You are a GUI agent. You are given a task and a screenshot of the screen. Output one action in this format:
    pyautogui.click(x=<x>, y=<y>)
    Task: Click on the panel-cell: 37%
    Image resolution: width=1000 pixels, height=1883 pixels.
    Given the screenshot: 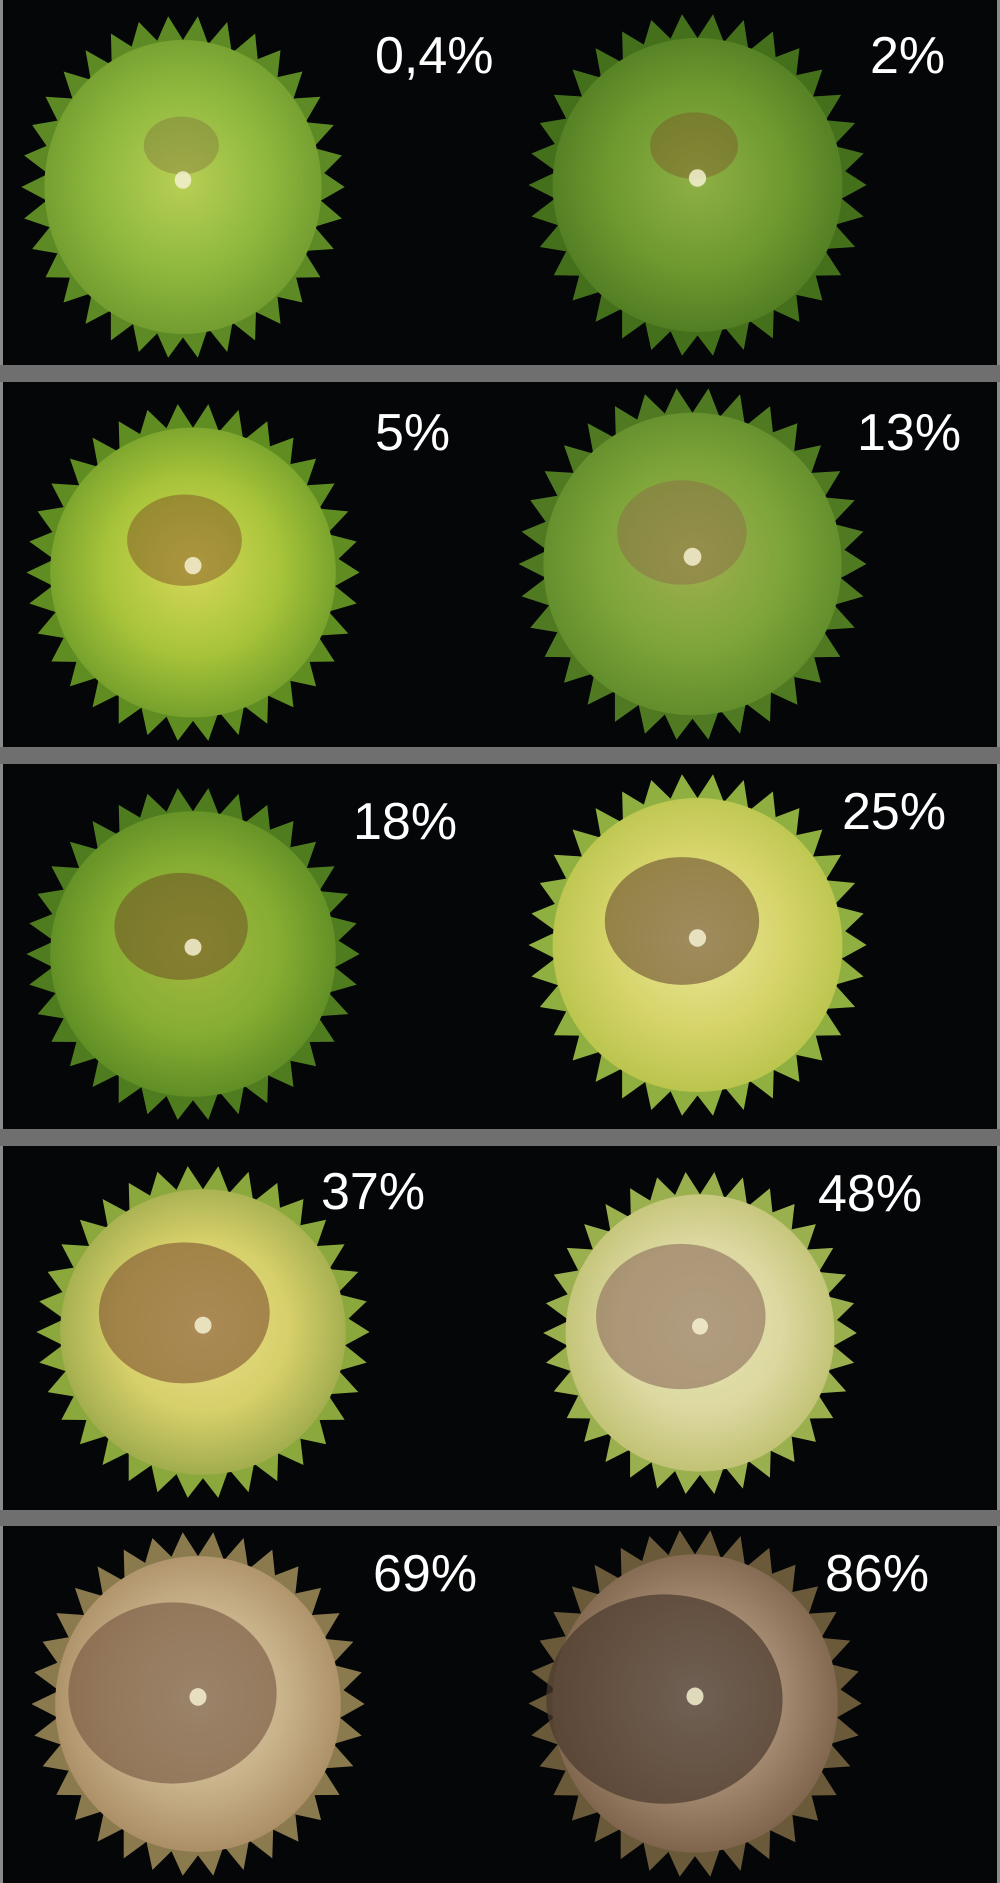 What is the action you would take?
    pyautogui.click(x=251, y=1328)
    